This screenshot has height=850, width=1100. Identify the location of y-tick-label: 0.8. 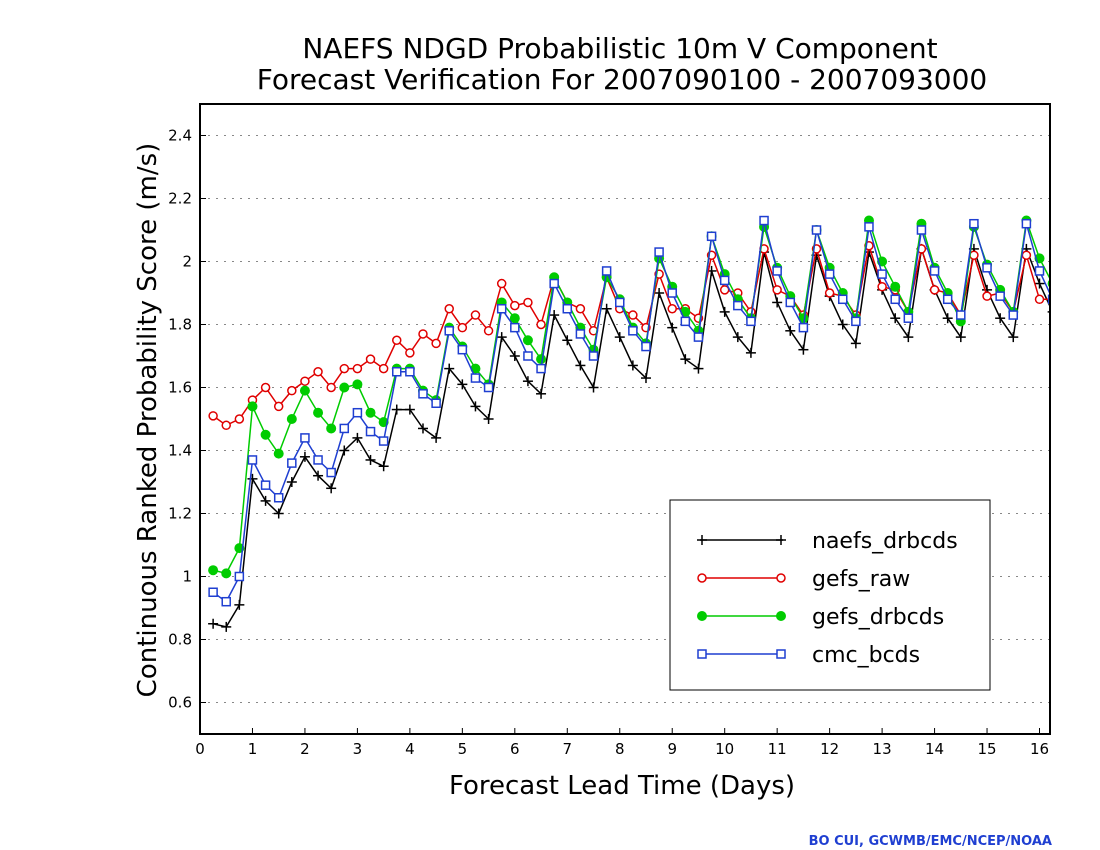
(180, 640).